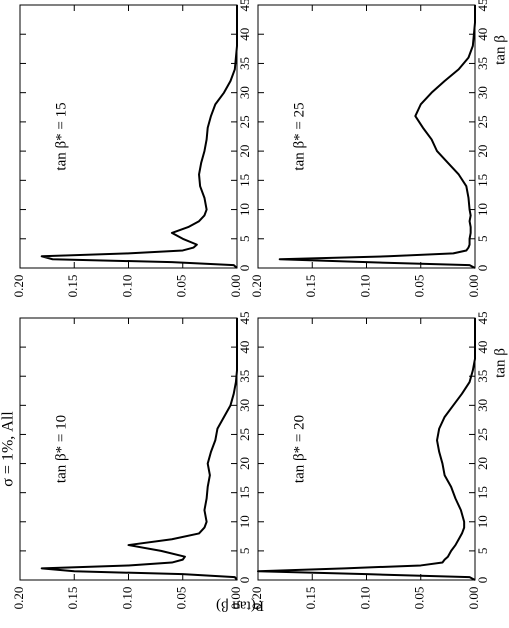  Describe the element at coordinates (61, 136) in the screenshot. I see `annotation: tan β* = 15` at that location.